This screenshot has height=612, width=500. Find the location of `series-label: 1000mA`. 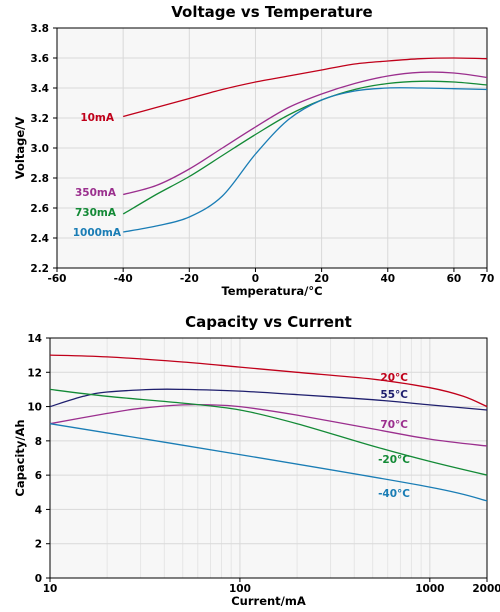

series-label: 1000mA is located at coordinates (97, 233).